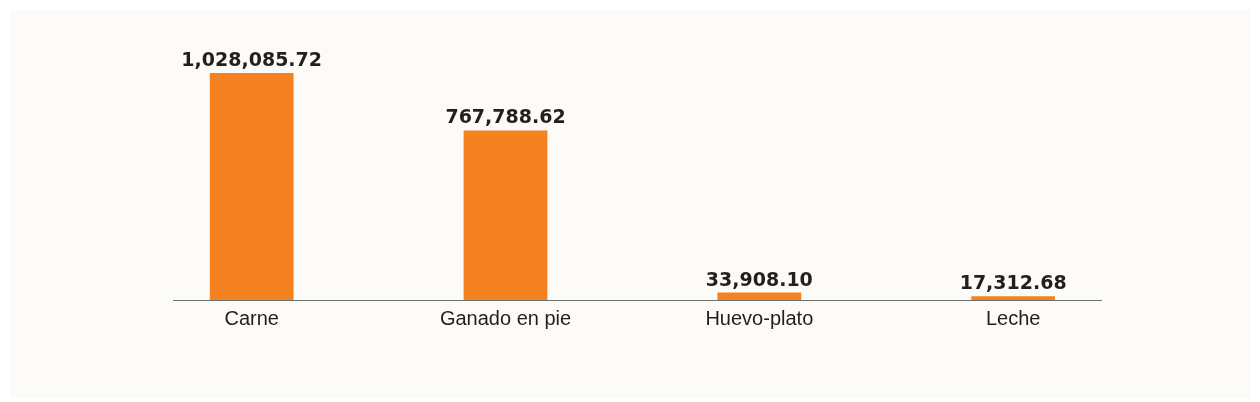 This screenshot has height=402, width=1260. Describe the element at coordinates (759, 278) in the screenshot. I see `data-label: 33,908.10` at that location.